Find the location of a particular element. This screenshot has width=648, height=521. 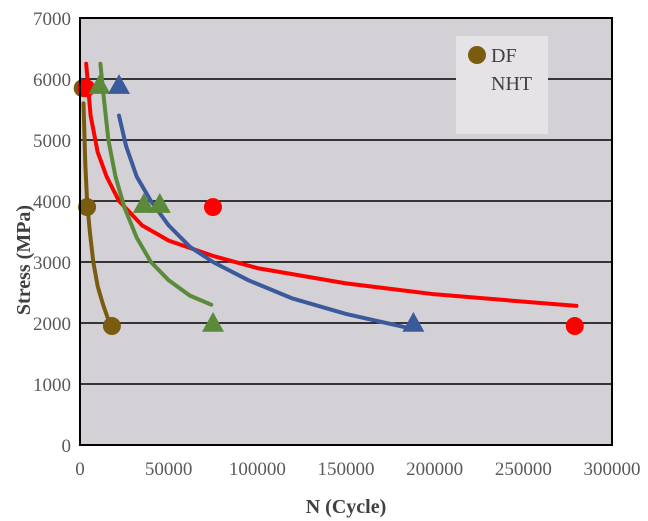

x-tick-labels: 0 50000 100000 150000 200000 250000 300000 is located at coordinates (357, 469).